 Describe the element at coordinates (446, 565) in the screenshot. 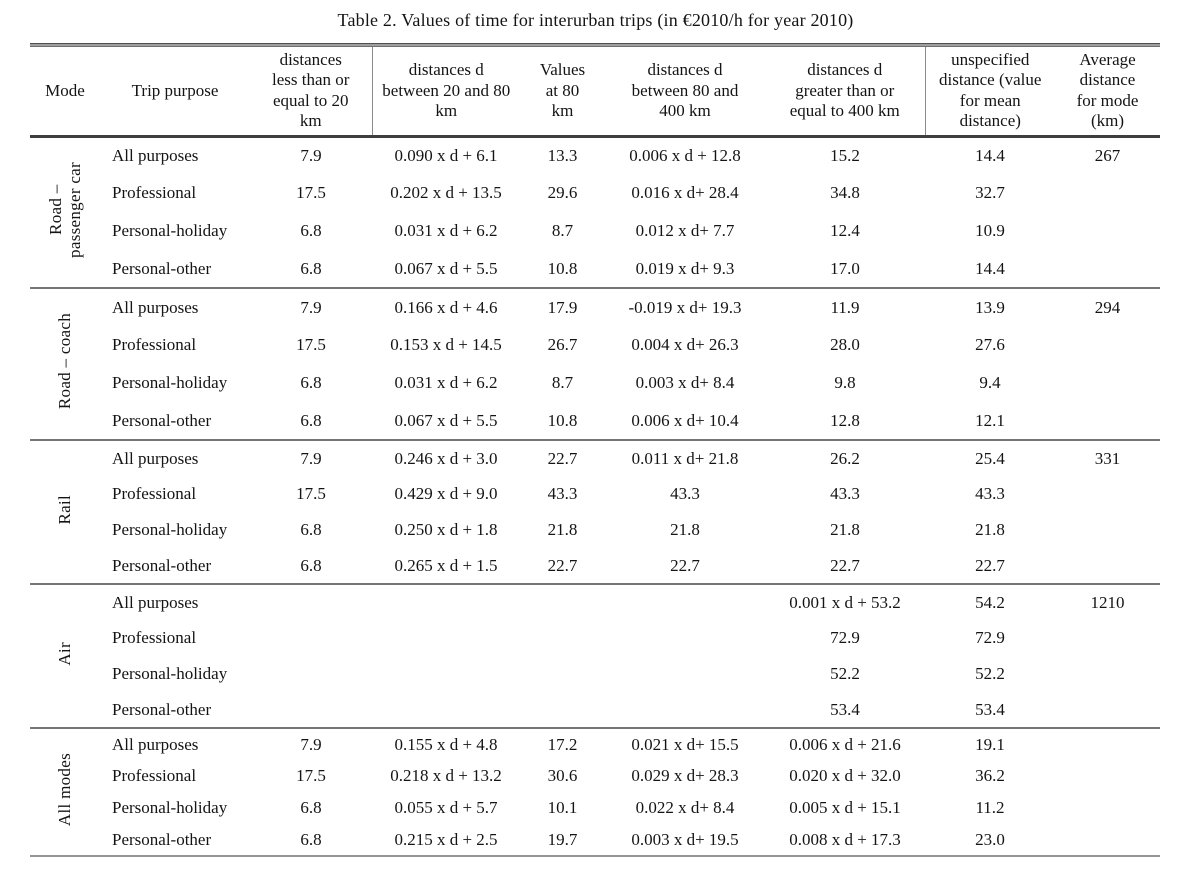

I see `value-cell: 0.265 x d + 1.5` at that location.